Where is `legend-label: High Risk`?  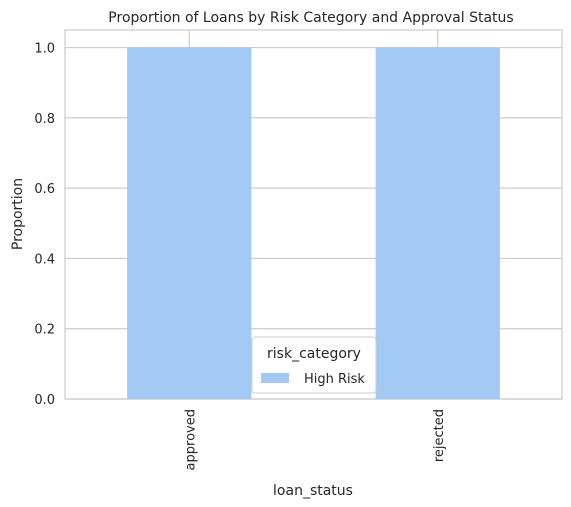
legend-label: High Risk is located at coordinates (334, 379).